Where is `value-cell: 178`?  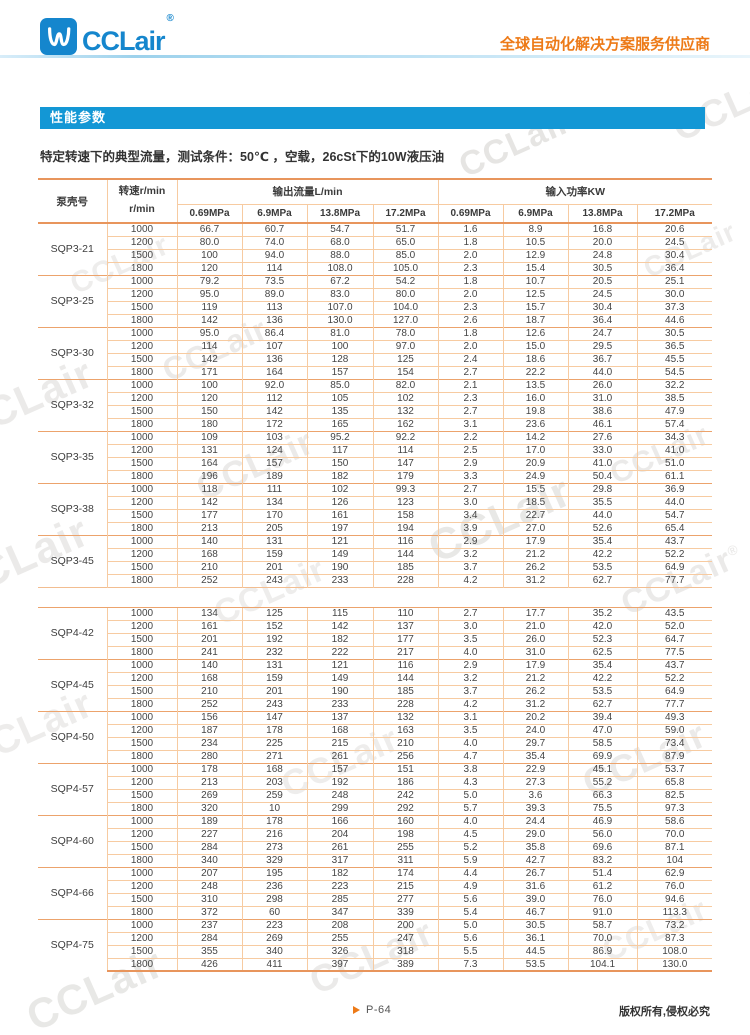
value-cell: 178 is located at coordinates (274, 730).